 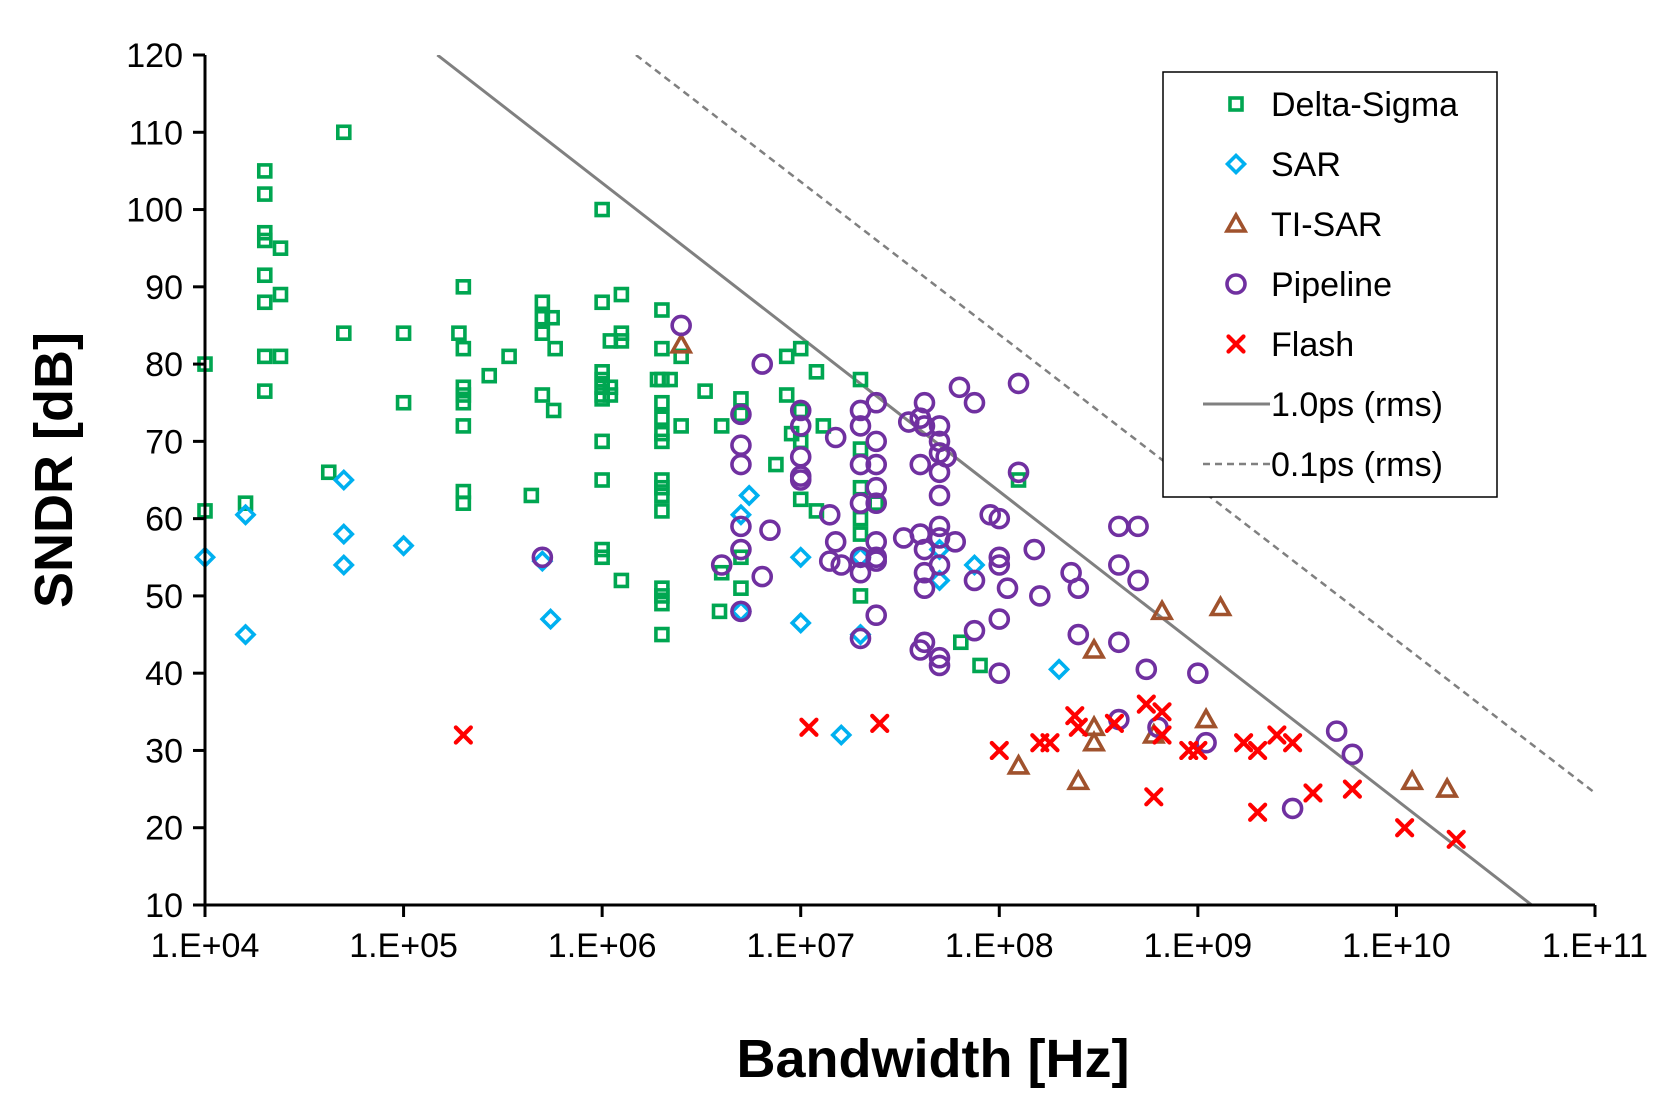 I want to click on legend-label: Pipeline, so click(x=1331, y=285).